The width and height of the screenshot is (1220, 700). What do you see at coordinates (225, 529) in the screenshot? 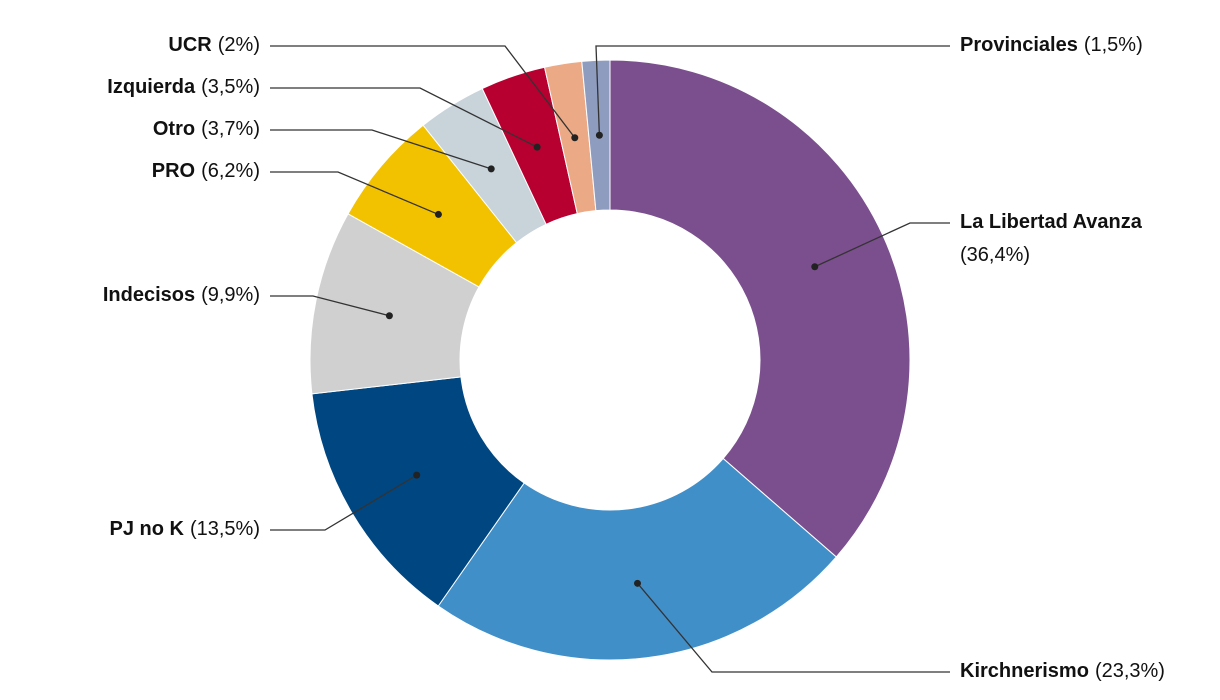
I see `value-label: (13,5%)` at bounding box center [225, 529].